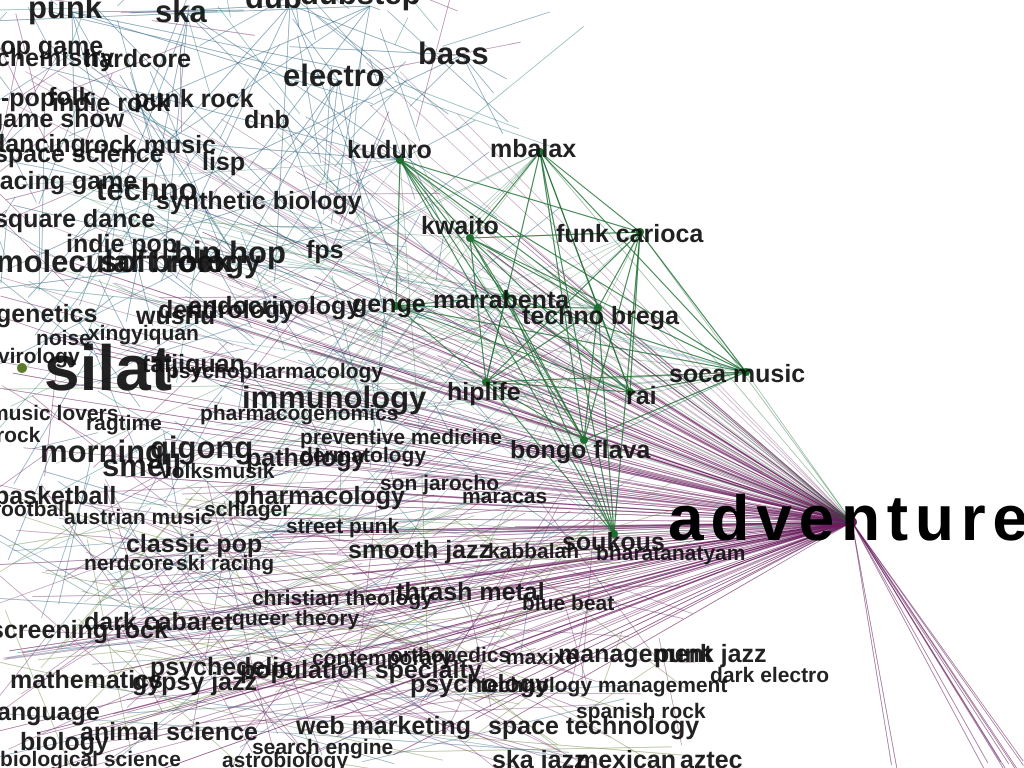  What do you see at coordinates (77, 219) in the screenshot?
I see `node-label-square-dance: square dance` at bounding box center [77, 219].